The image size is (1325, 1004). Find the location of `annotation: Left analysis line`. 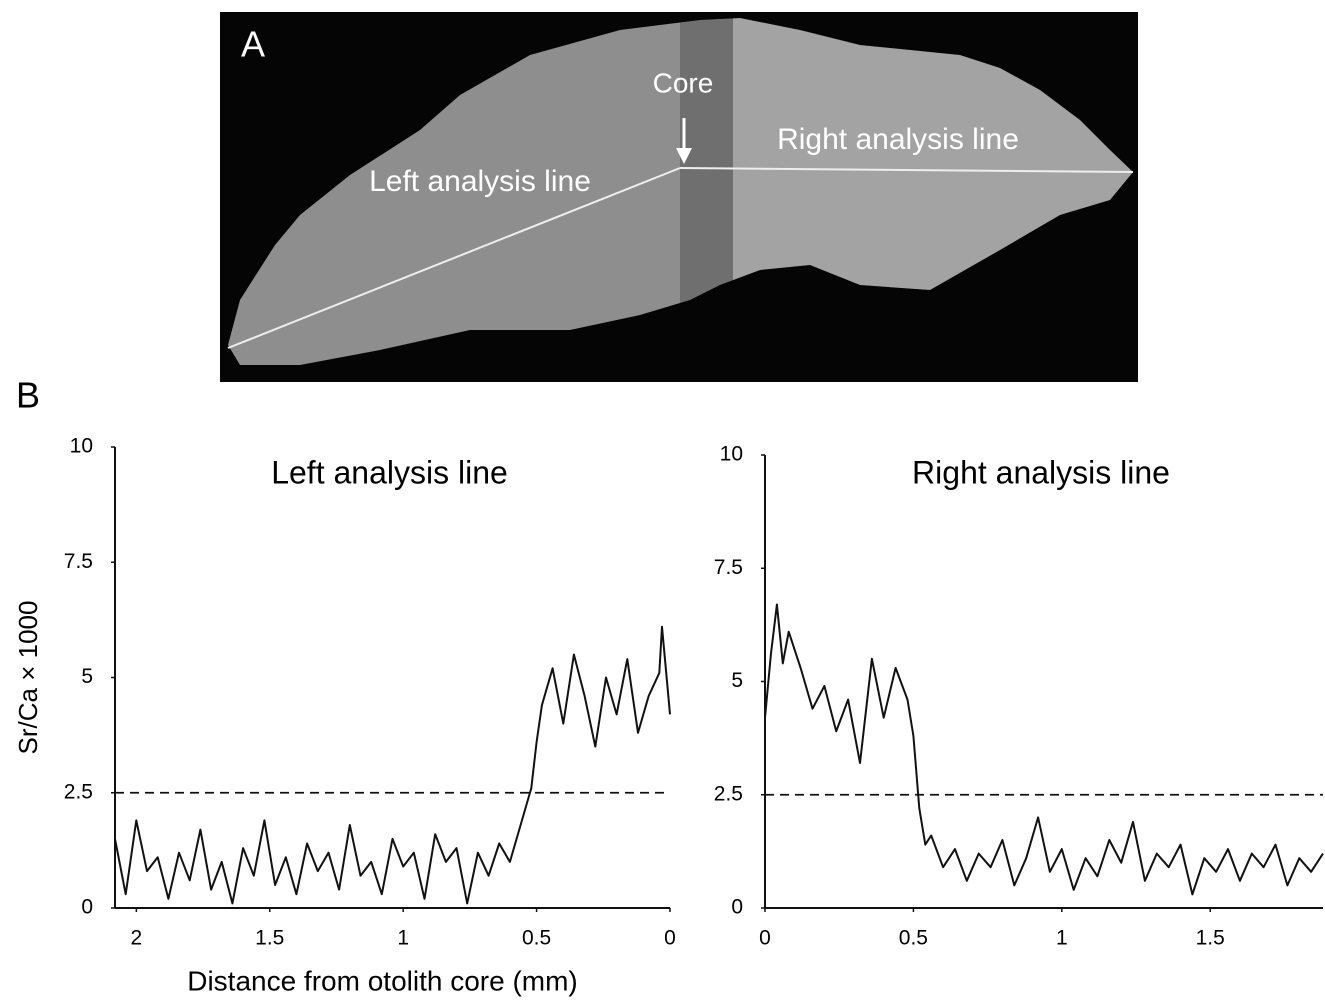

annotation: Left analysis line is located at coordinates (480, 181).